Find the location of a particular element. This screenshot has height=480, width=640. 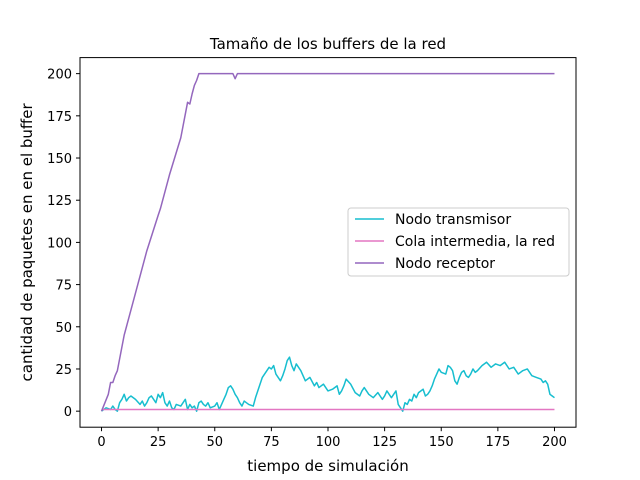

legend-label-2: Nodo receptor is located at coordinates (445, 264).